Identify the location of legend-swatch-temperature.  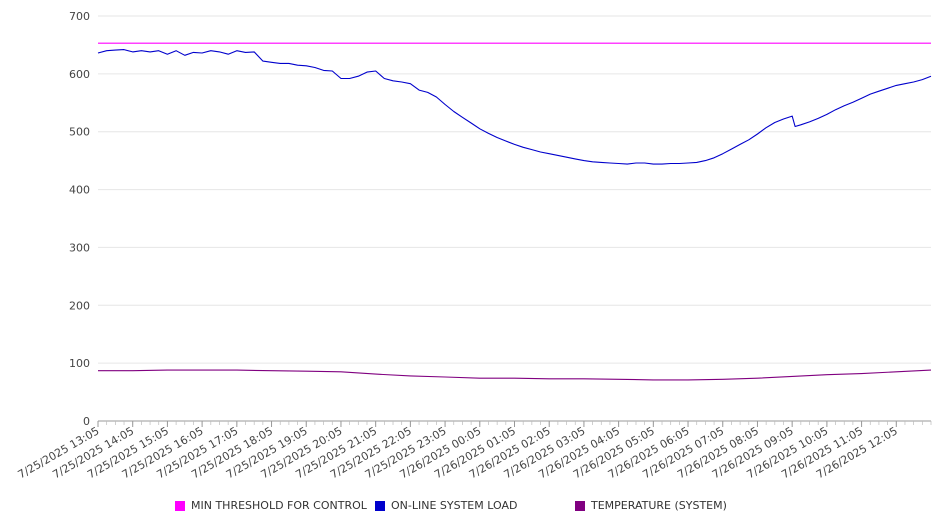
(580, 505).